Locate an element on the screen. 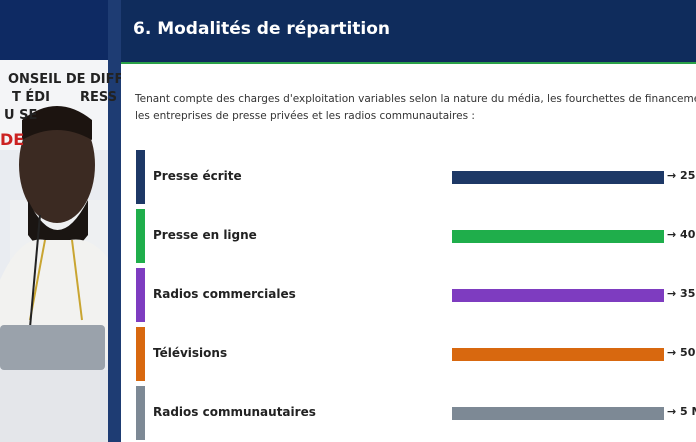 Image resolution: width=696 pixels, height=442 pixels. slide-title: 6. Modalités de répartition is located at coordinates (262, 29).